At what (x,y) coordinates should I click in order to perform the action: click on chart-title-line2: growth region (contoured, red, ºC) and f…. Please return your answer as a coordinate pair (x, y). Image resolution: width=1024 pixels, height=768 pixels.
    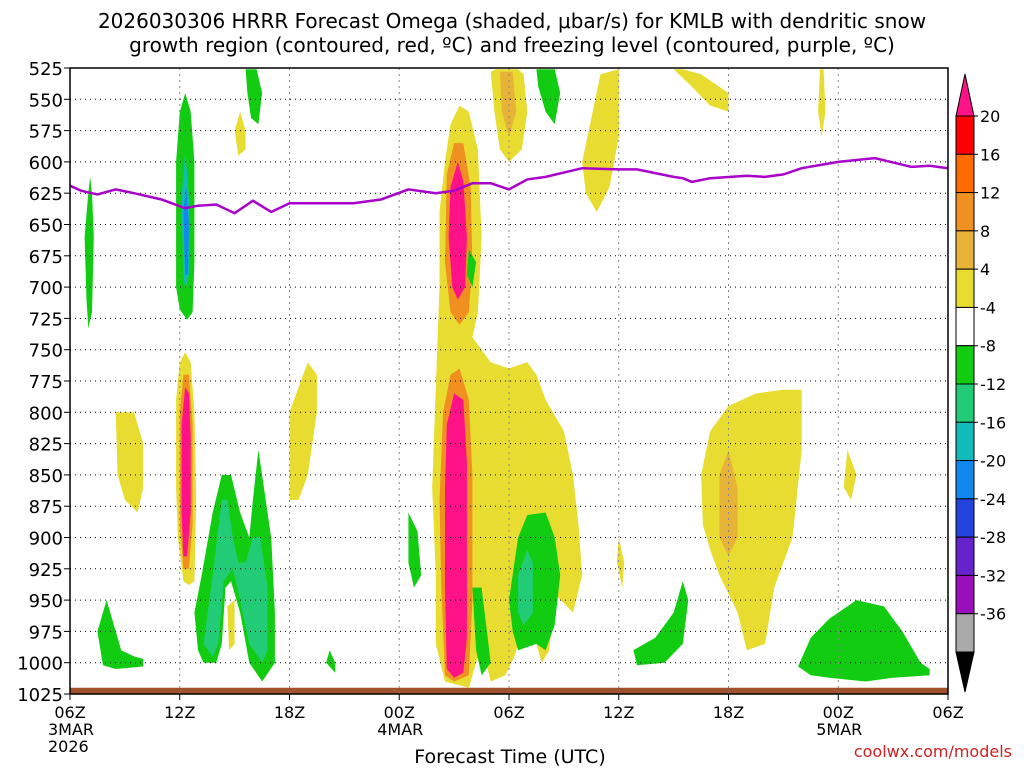
    Looking at the image, I should click on (512, 45).